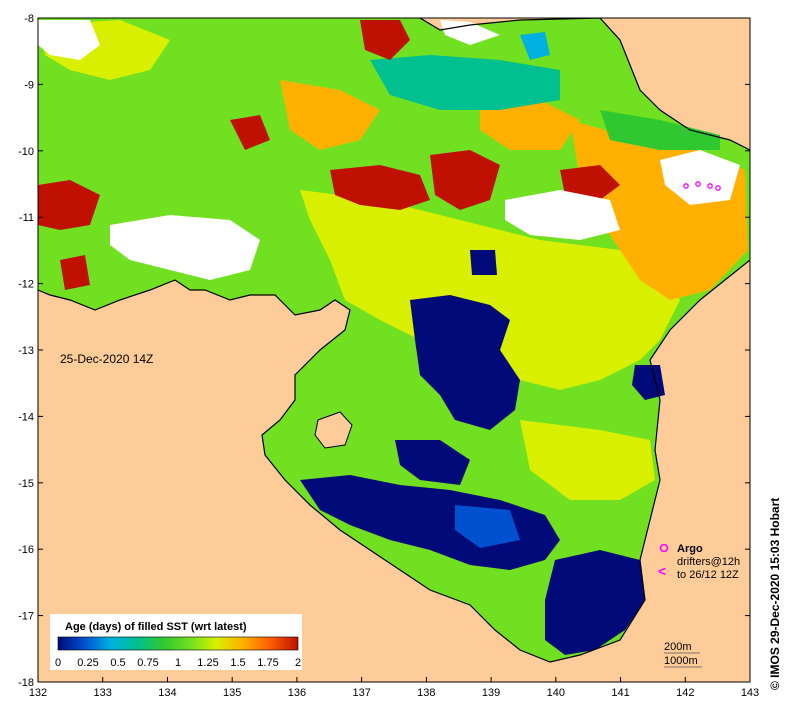  What do you see at coordinates (702, 186) in the screenshot?
I see `argo-markers` at bounding box center [702, 186].